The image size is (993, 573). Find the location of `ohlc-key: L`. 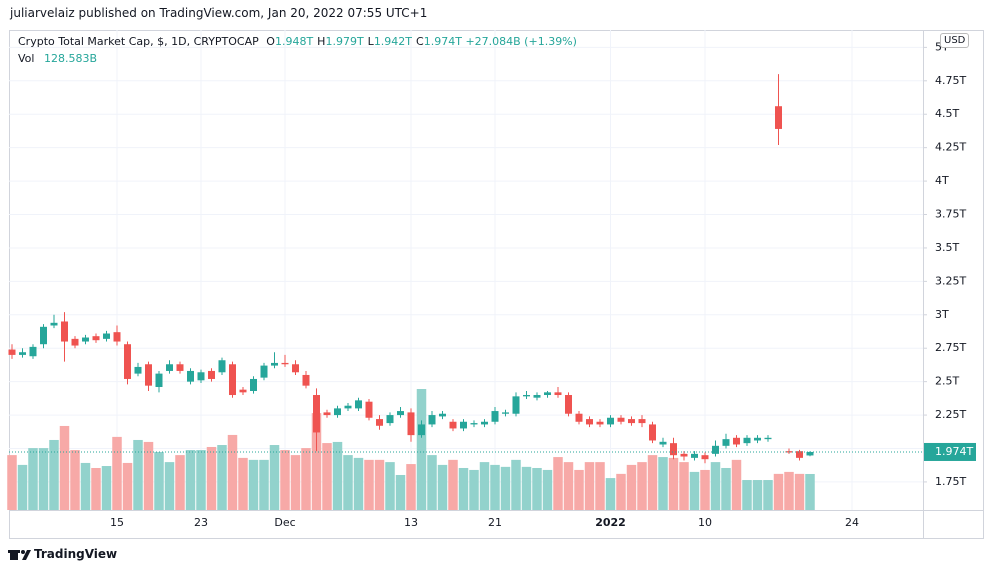

ohlc-key: L is located at coordinates (370, 41).